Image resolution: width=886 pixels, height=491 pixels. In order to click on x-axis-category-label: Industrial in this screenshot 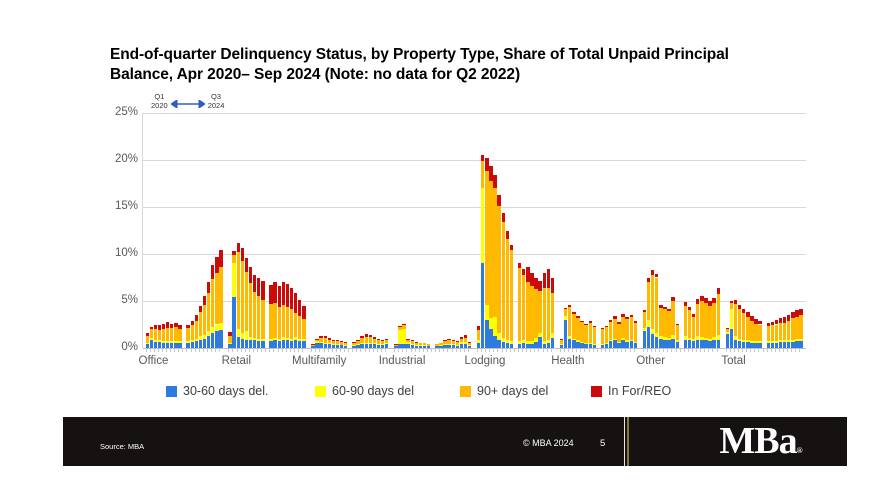, I will do `click(402, 361)`.